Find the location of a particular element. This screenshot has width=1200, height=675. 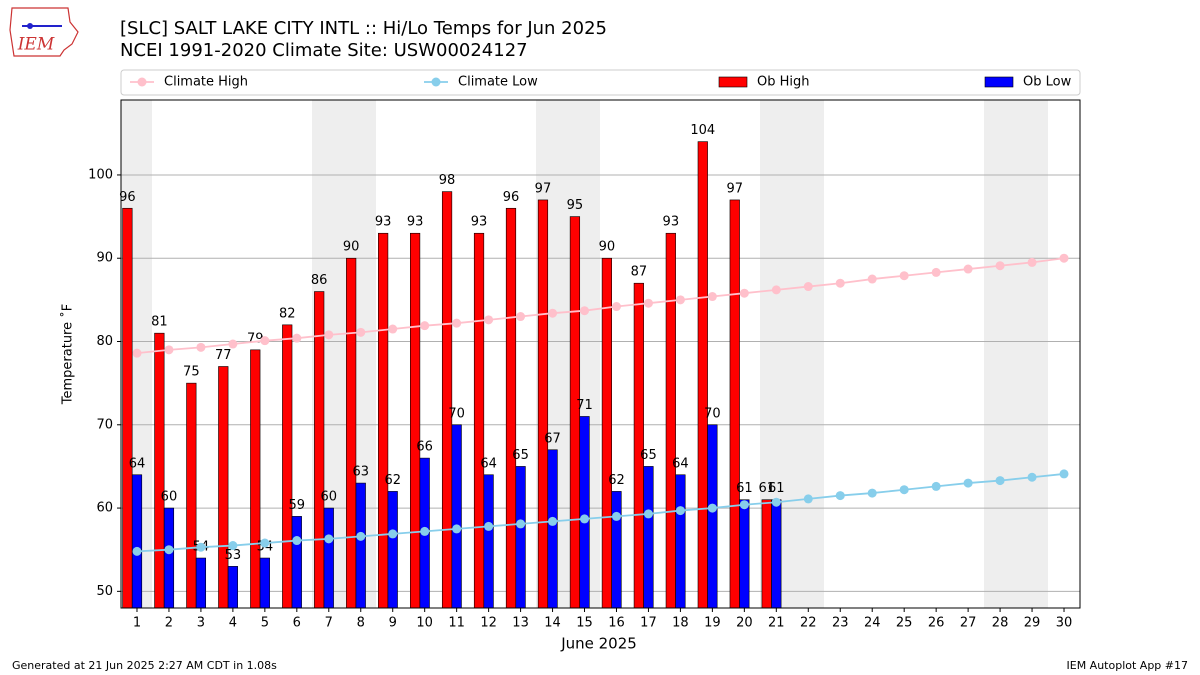

legend-label: Climate High is located at coordinates (206, 82).